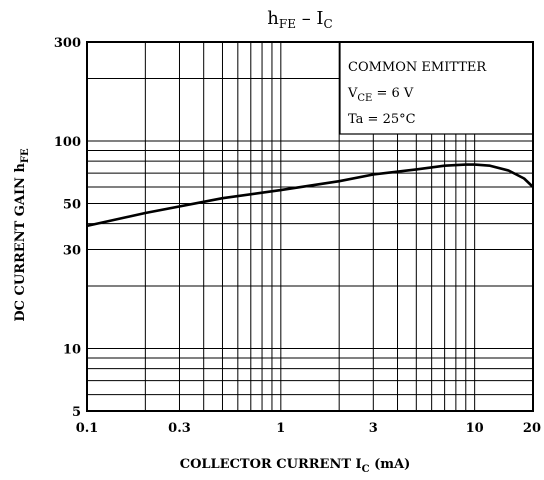  Describe the element at coordinates (76, 412) in the screenshot. I see `y-tick-label: 5` at that location.